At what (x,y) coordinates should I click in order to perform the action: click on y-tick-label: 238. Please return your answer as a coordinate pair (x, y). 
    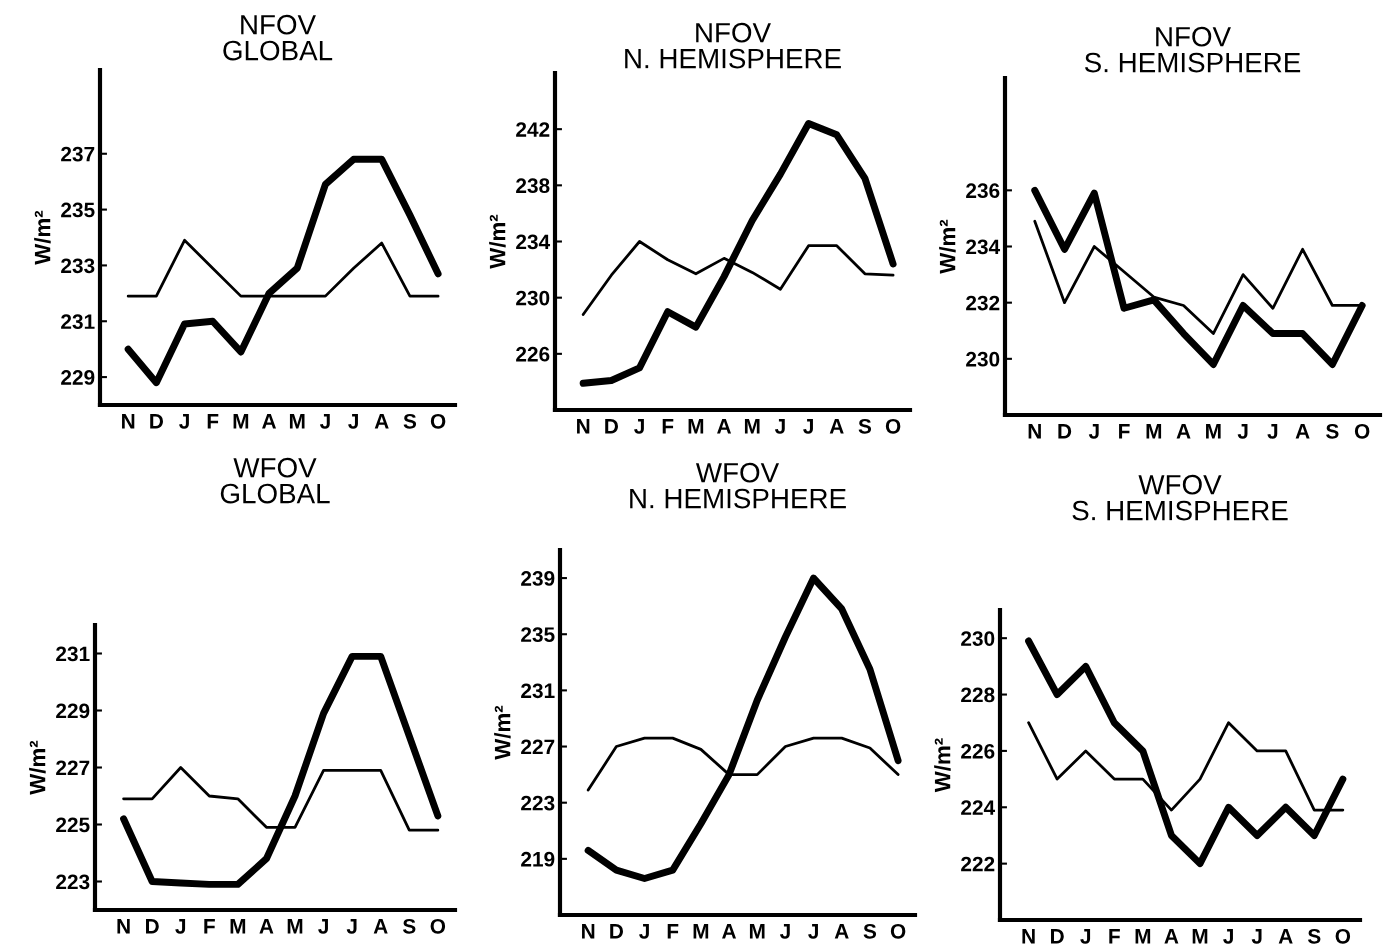
    Looking at the image, I should click on (533, 186).